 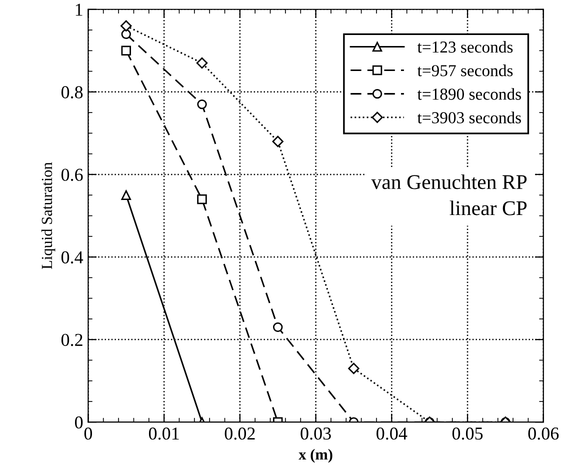 I want to click on y-tick-label: 0, so click(x=78, y=422).